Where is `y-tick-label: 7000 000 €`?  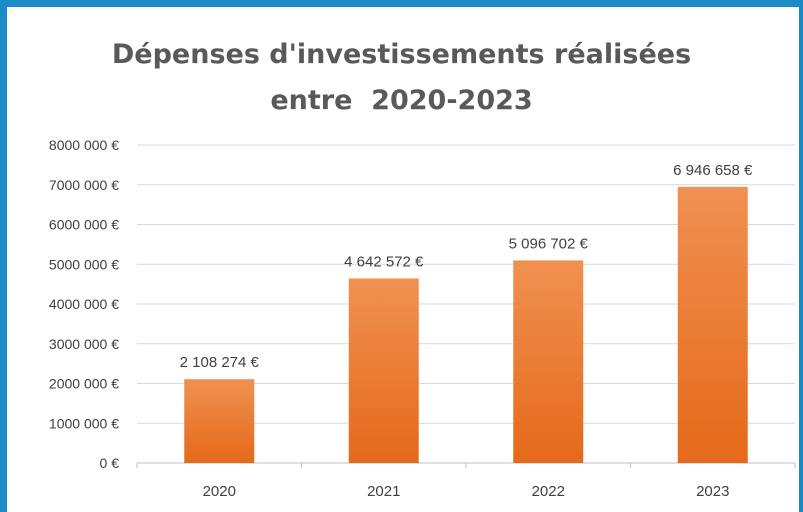
y-tick-label: 7000 000 € is located at coordinates (84, 185).